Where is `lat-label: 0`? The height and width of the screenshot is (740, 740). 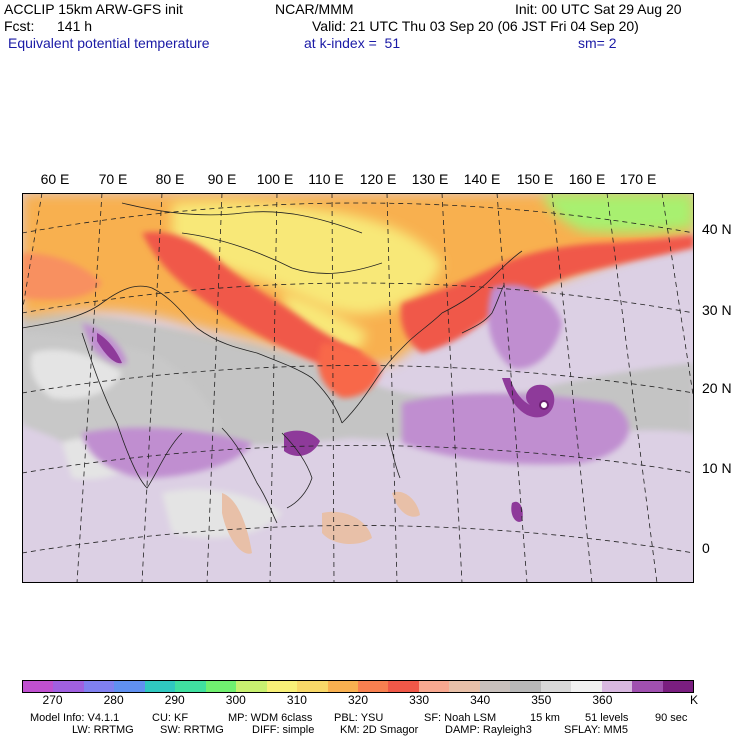
lat-label: 0 is located at coordinates (706, 548).